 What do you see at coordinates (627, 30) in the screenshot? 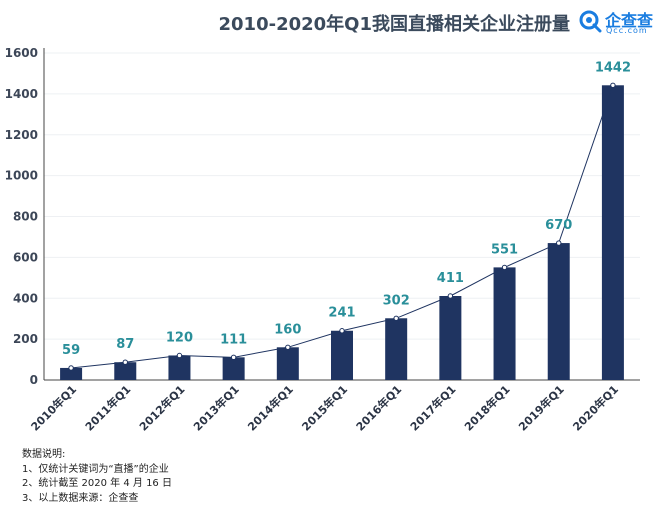
I see `brand-url: Qcc.com` at bounding box center [627, 30].